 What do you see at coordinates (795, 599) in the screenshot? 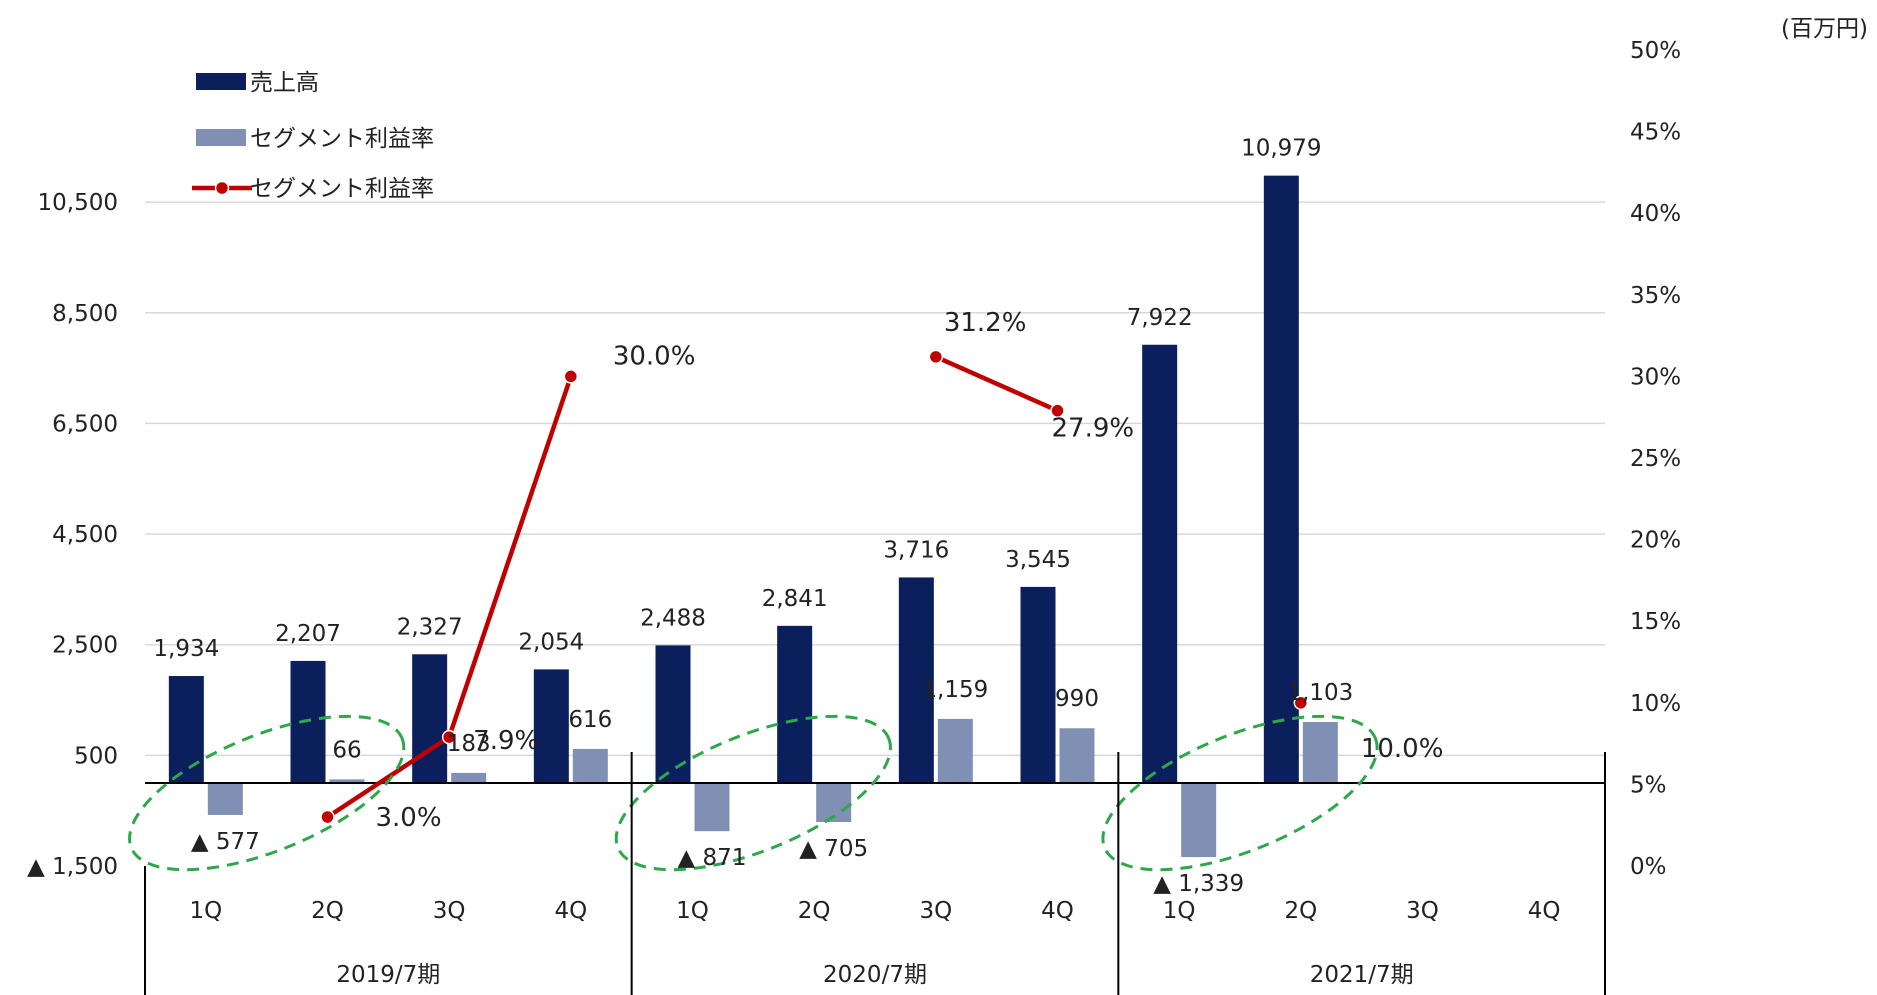
I see `sales-value-label: 2,841` at bounding box center [795, 599].